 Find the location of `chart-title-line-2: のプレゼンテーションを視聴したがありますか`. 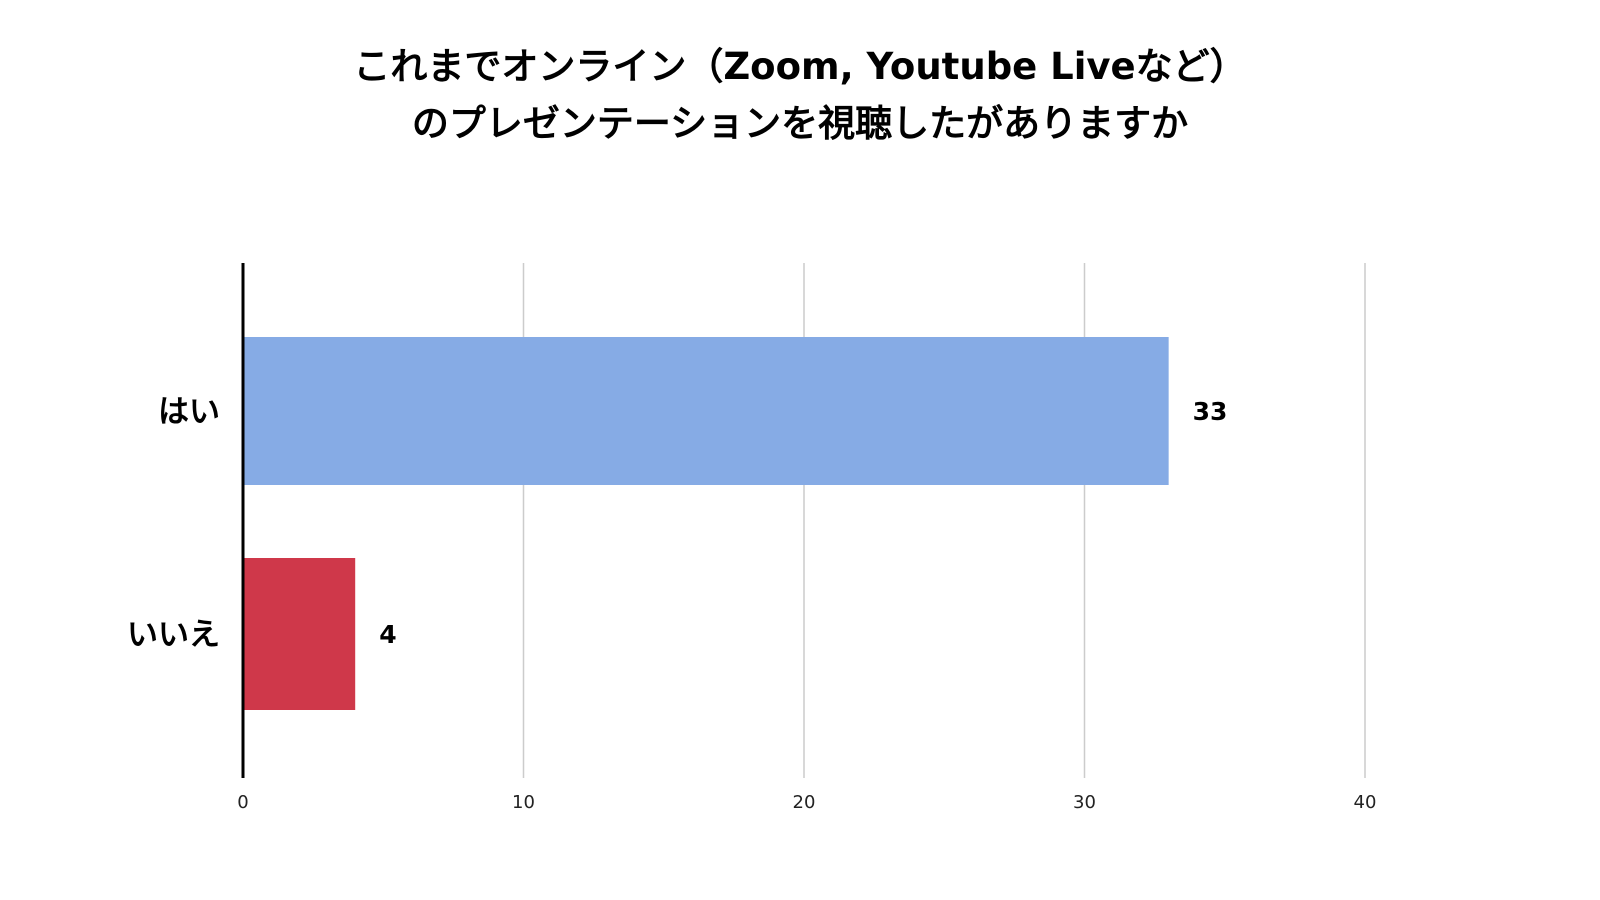

chart-title-line-2: のプレゼンテーションを視聴したがありますか is located at coordinates (800, 123).